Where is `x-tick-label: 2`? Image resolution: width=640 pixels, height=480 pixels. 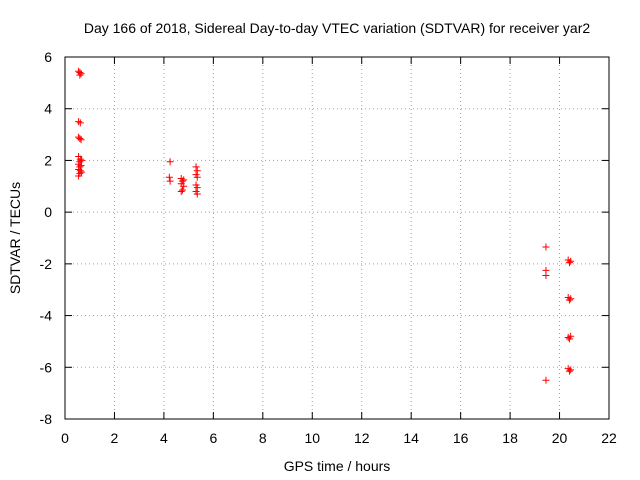 x-tick-label: 2 is located at coordinates (115, 438).